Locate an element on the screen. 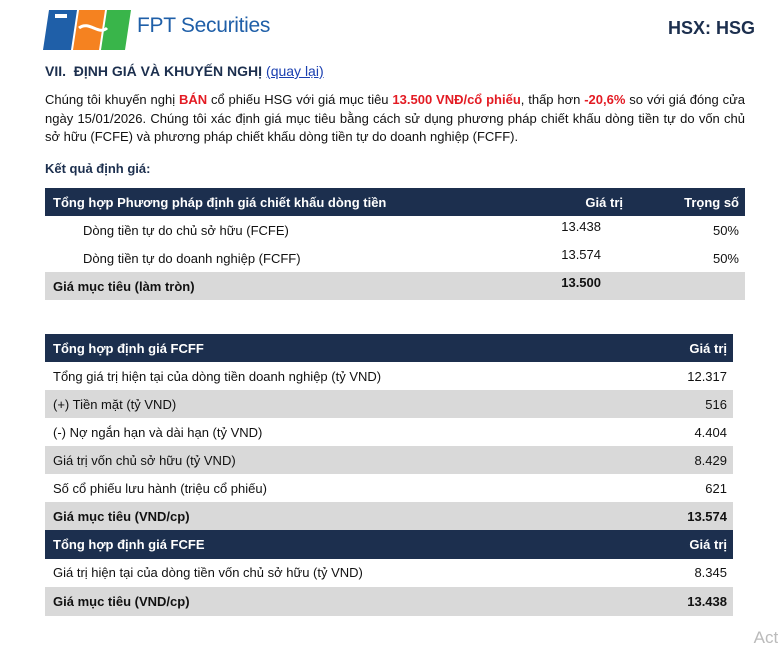  table-row: (-) Nợ ngắn hạn và dài hạn (tỷ VND) 4.404 is located at coordinates (389, 432).